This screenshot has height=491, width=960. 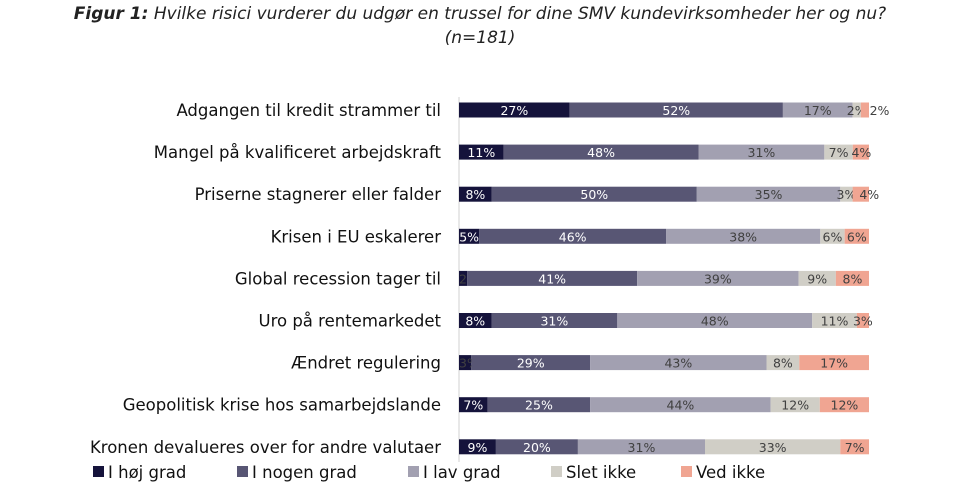 I want to click on data-label: 3%, so click(x=863, y=321).